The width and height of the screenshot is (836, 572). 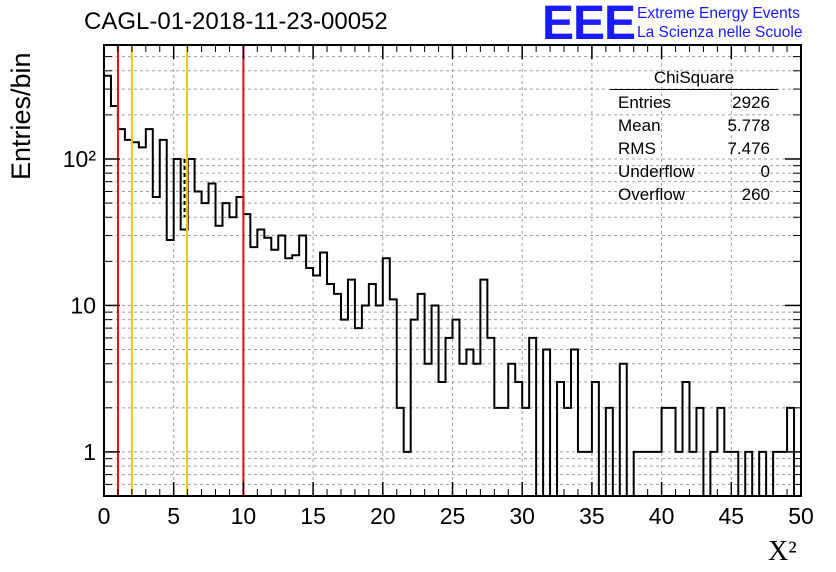 What do you see at coordinates (652, 194) in the screenshot?
I see `stats-label: Overflow` at bounding box center [652, 194].